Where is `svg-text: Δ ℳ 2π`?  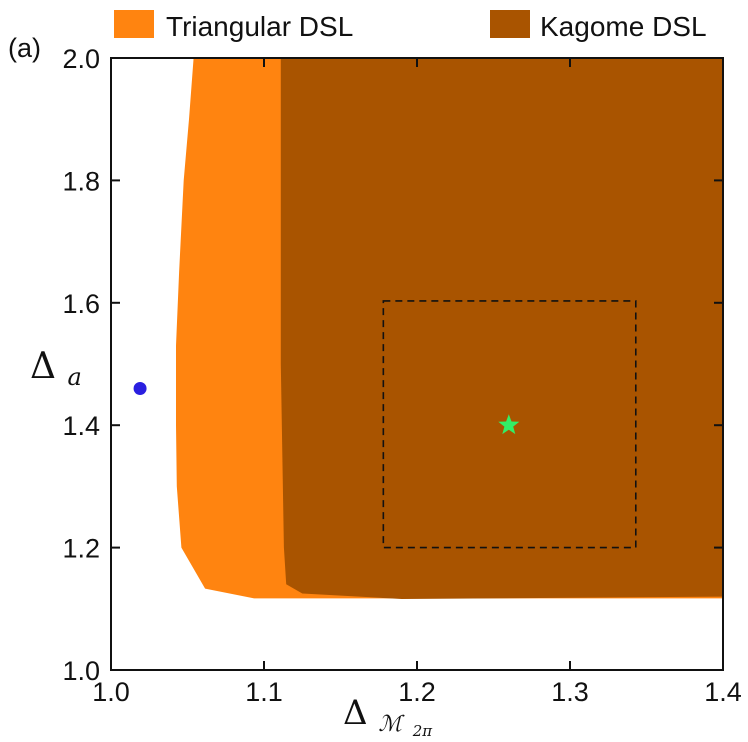
svg-text: Δ ℳ 2π is located at coordinates (388, 716).